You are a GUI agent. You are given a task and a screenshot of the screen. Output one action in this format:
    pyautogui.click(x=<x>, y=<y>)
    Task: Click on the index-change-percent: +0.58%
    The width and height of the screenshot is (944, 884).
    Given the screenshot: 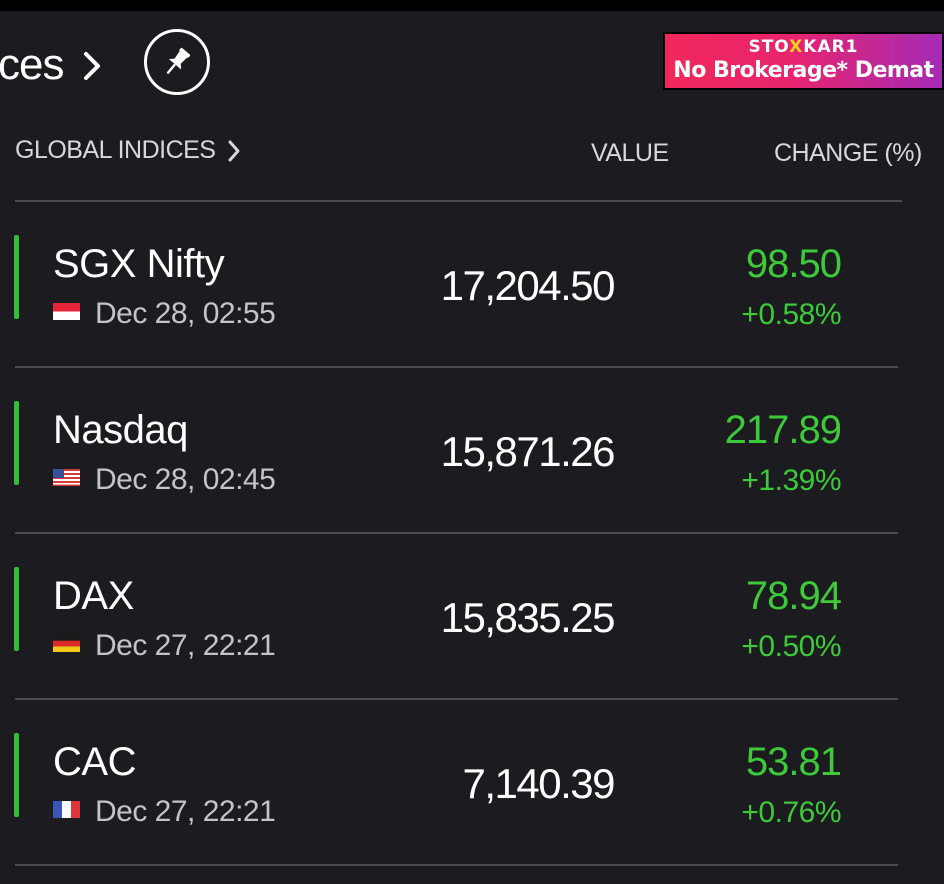 What is the action you would take?
    pyautogui.click(x=791, y=314)
    